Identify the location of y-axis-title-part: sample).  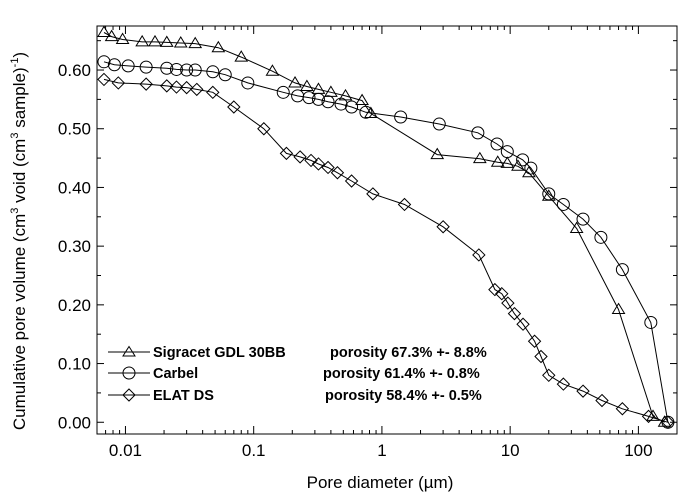
(19, 99).